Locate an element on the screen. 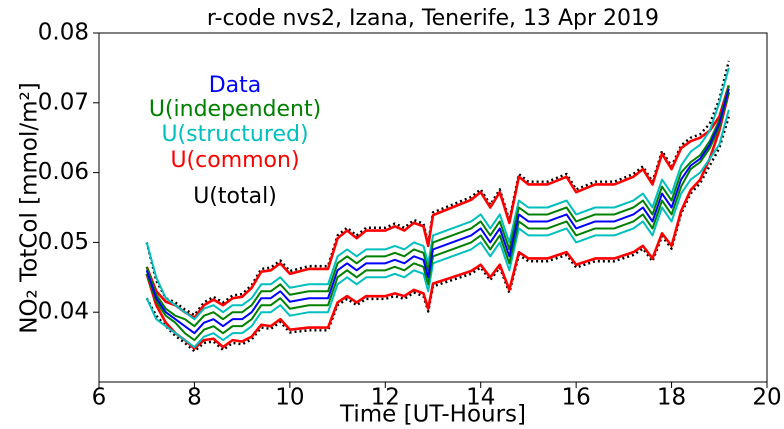 This screenshot has height=429, width=784. y-axis-label: NO₂ TotCol [mmol/m²] is located at coordinates (30, 208).